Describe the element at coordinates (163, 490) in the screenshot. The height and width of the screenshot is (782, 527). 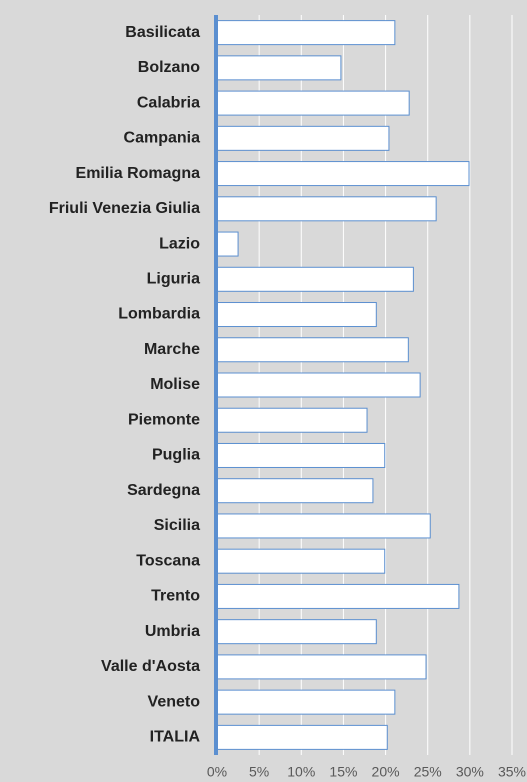
I see `y-tick-label: Sardegna` at that location.